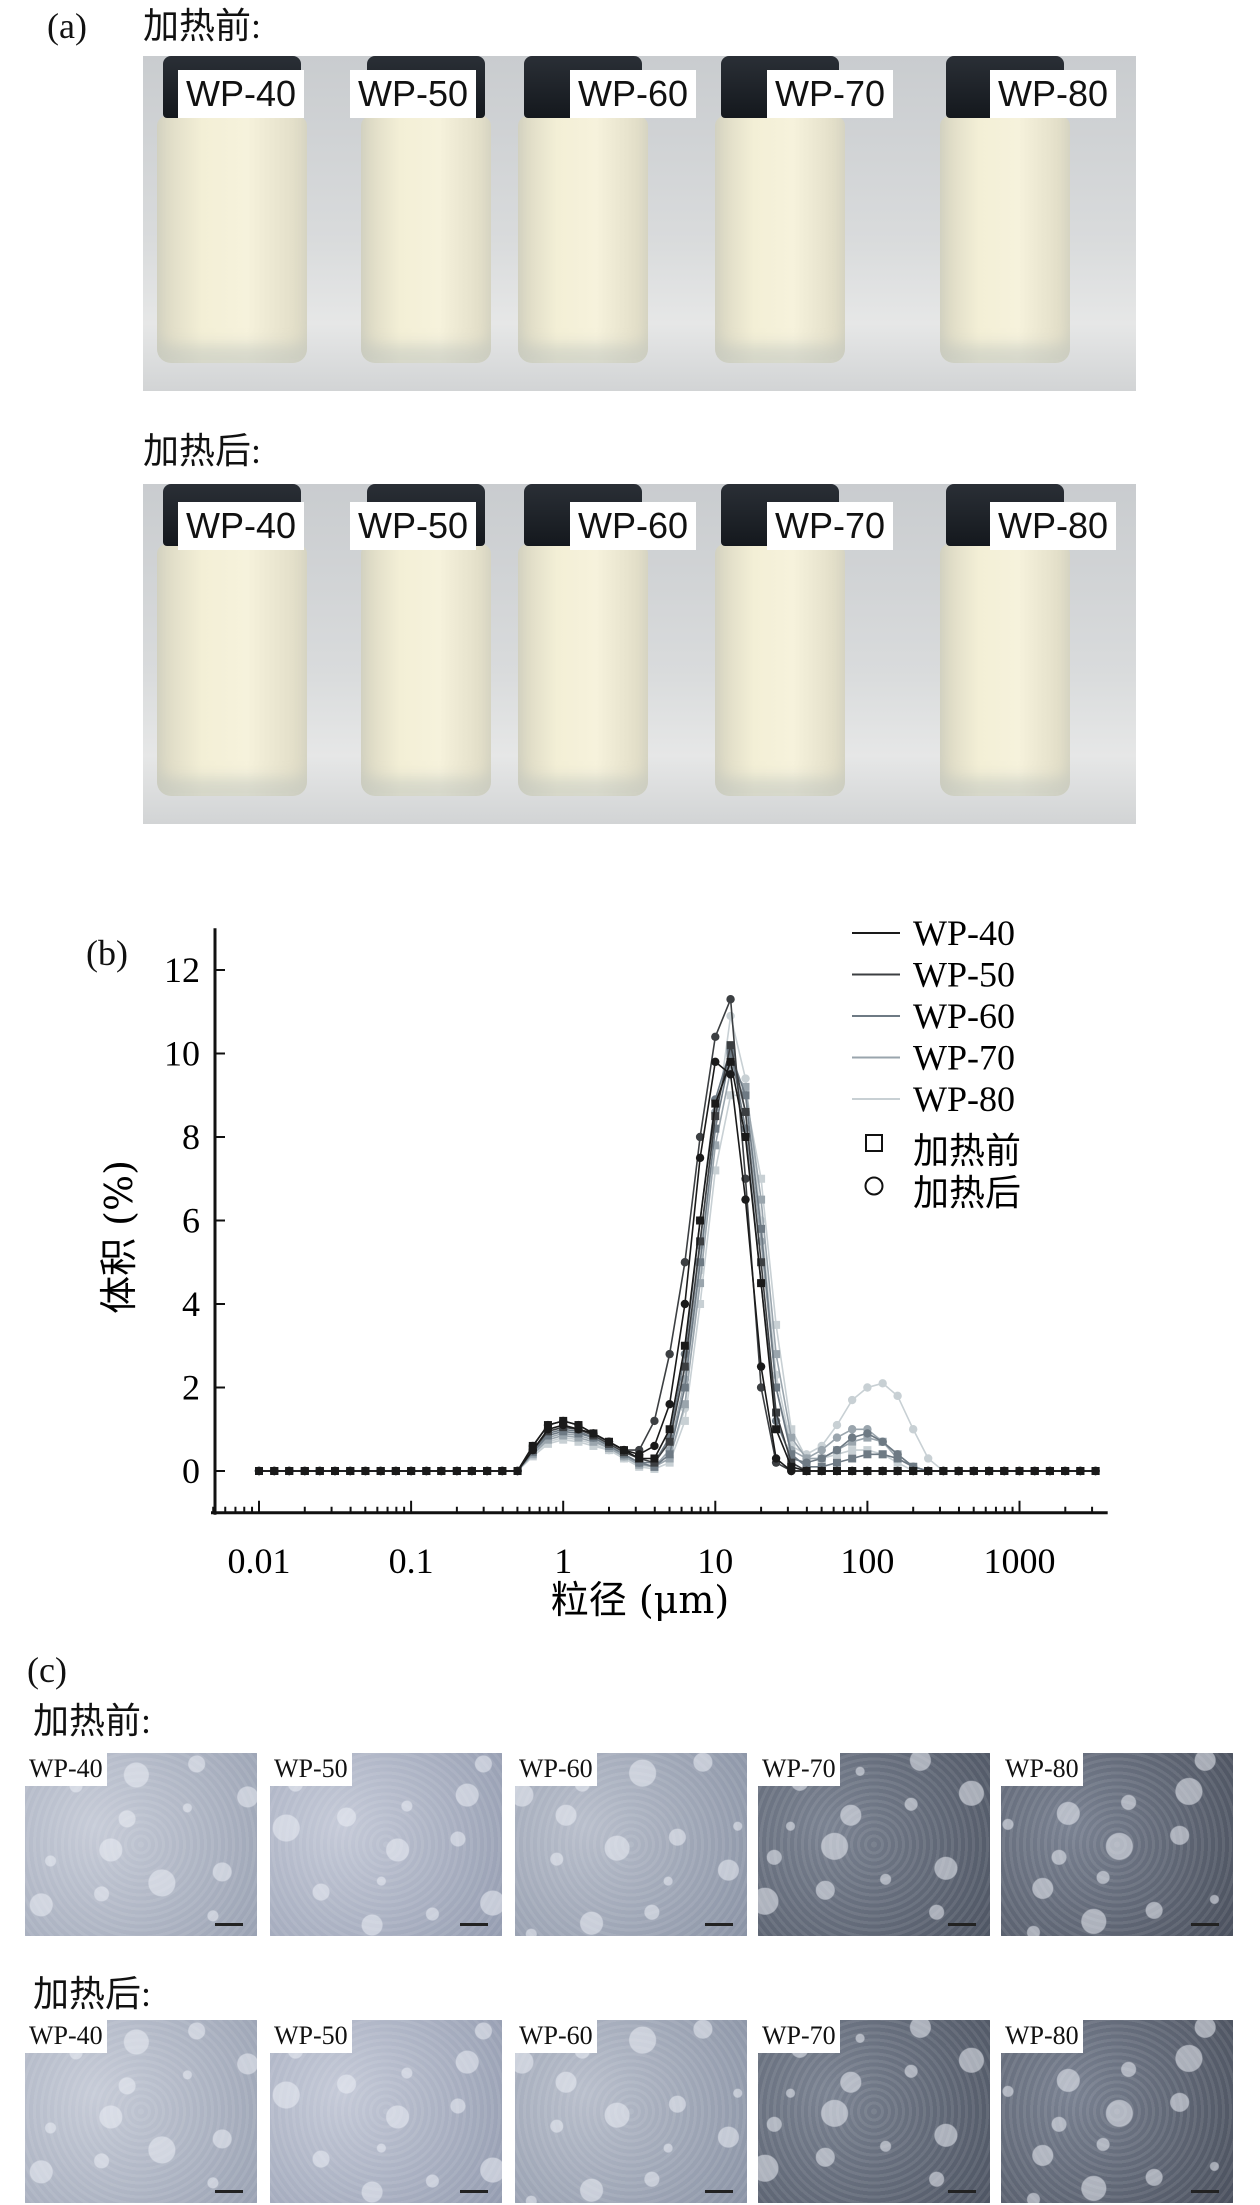  Describe the element at coordinates (119, 1237) in the screenshot. I see `y-axis-label: 体积 (%)` at that location.